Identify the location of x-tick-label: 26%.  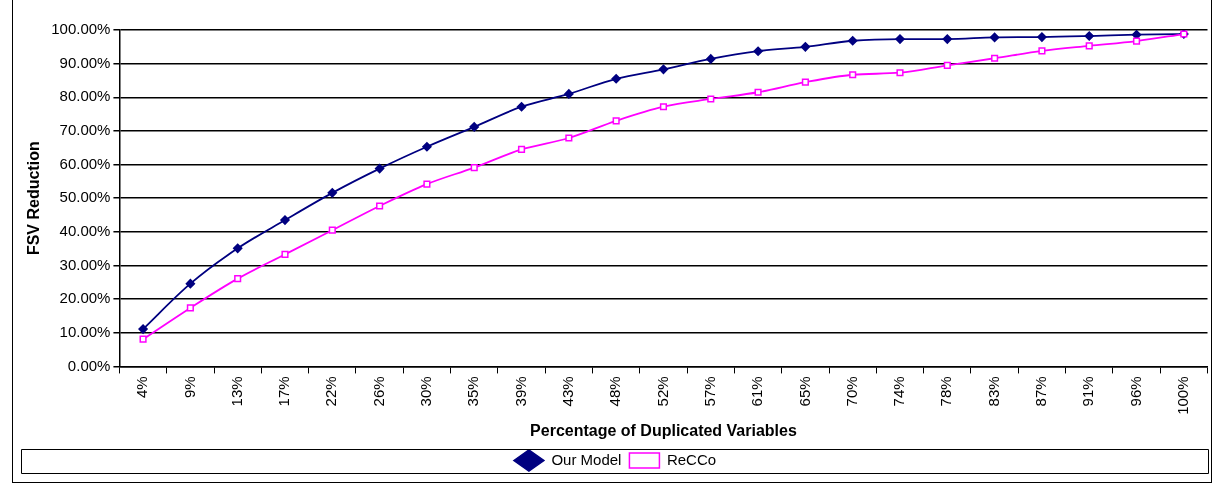
(378, 391).